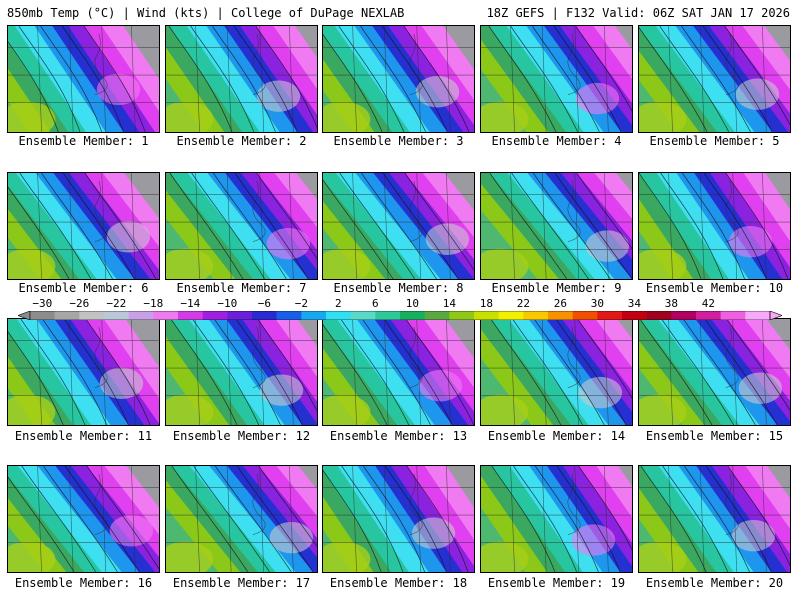 Image resolution: width=800 pixels, height=600 pixels. What do you see at coordinates (523, 303) in the screenshot?
I see `colorbar-tick-label: 22` at bounding box center [523, 303].